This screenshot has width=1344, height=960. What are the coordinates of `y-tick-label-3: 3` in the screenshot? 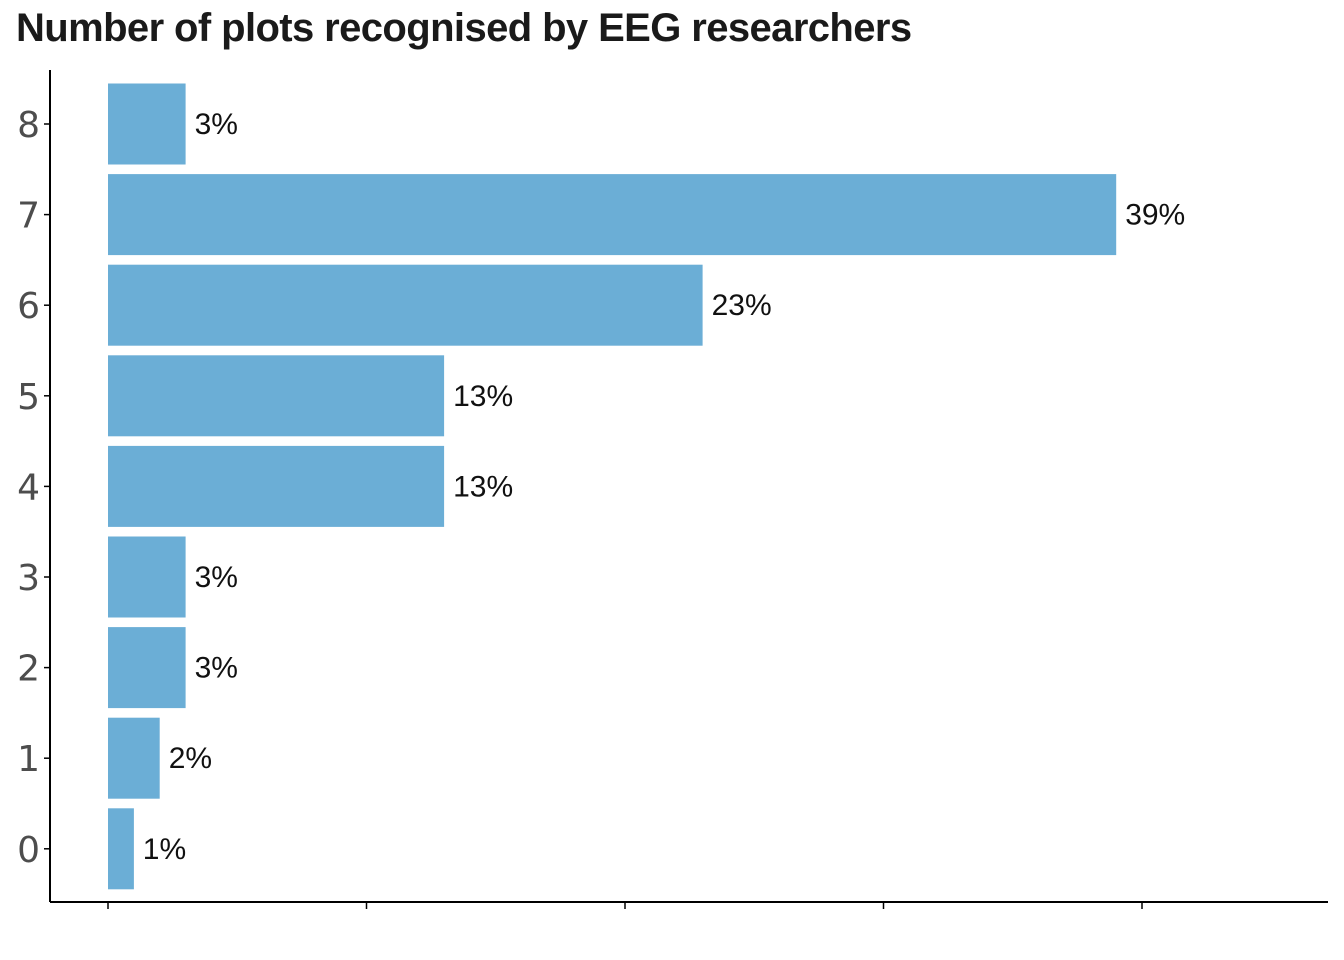 It's located at (28, 578).